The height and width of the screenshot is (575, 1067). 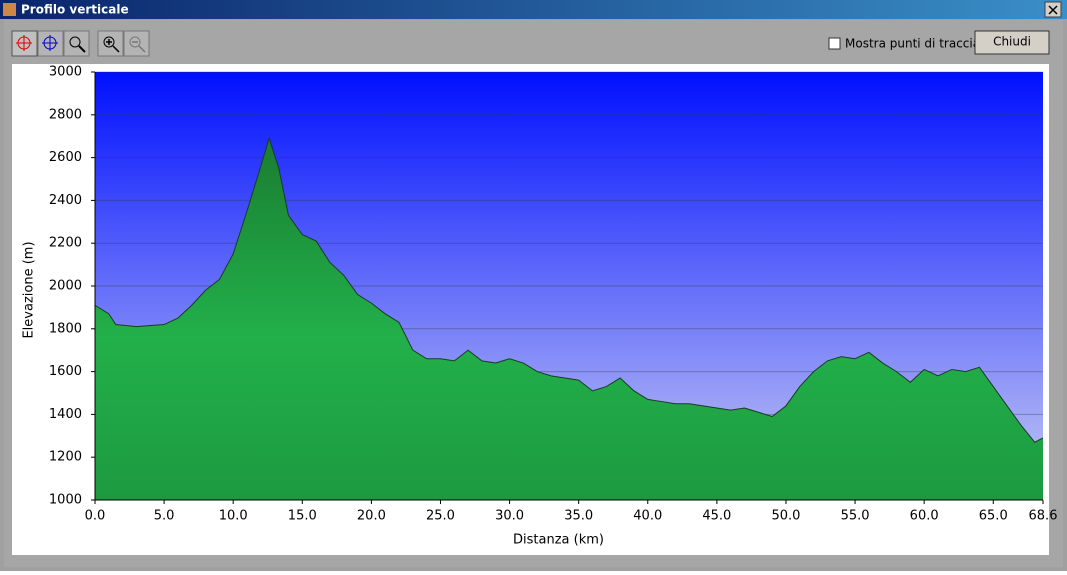 I want to click on title-bar, so click(x=533, y=9).